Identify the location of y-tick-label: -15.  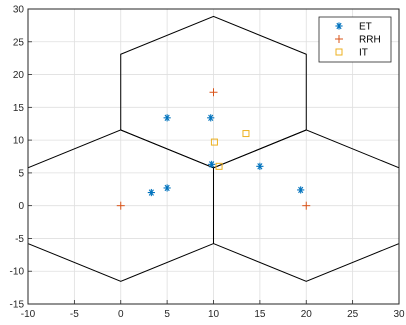
(17, 305).